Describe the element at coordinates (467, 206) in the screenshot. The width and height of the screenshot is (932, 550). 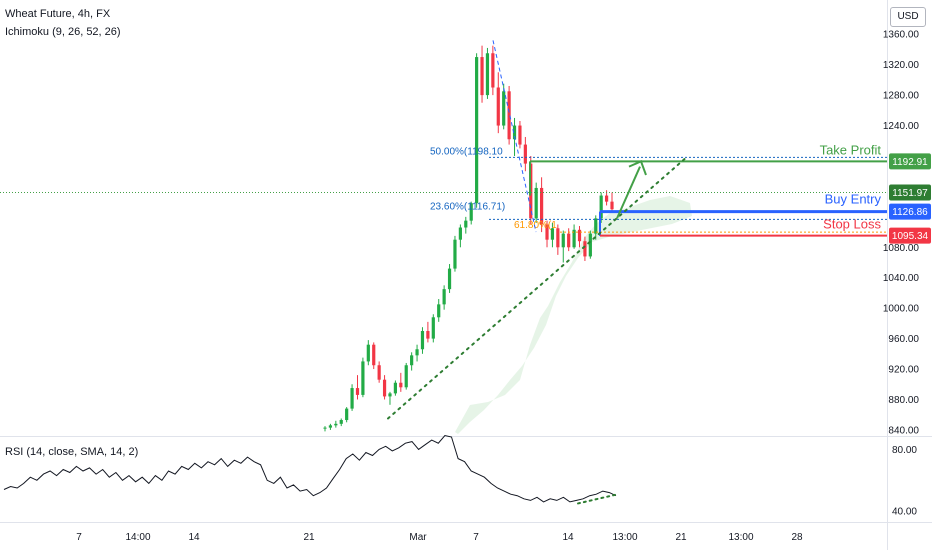
I see `fib-label: 23.60%(1116.71)` at that location.